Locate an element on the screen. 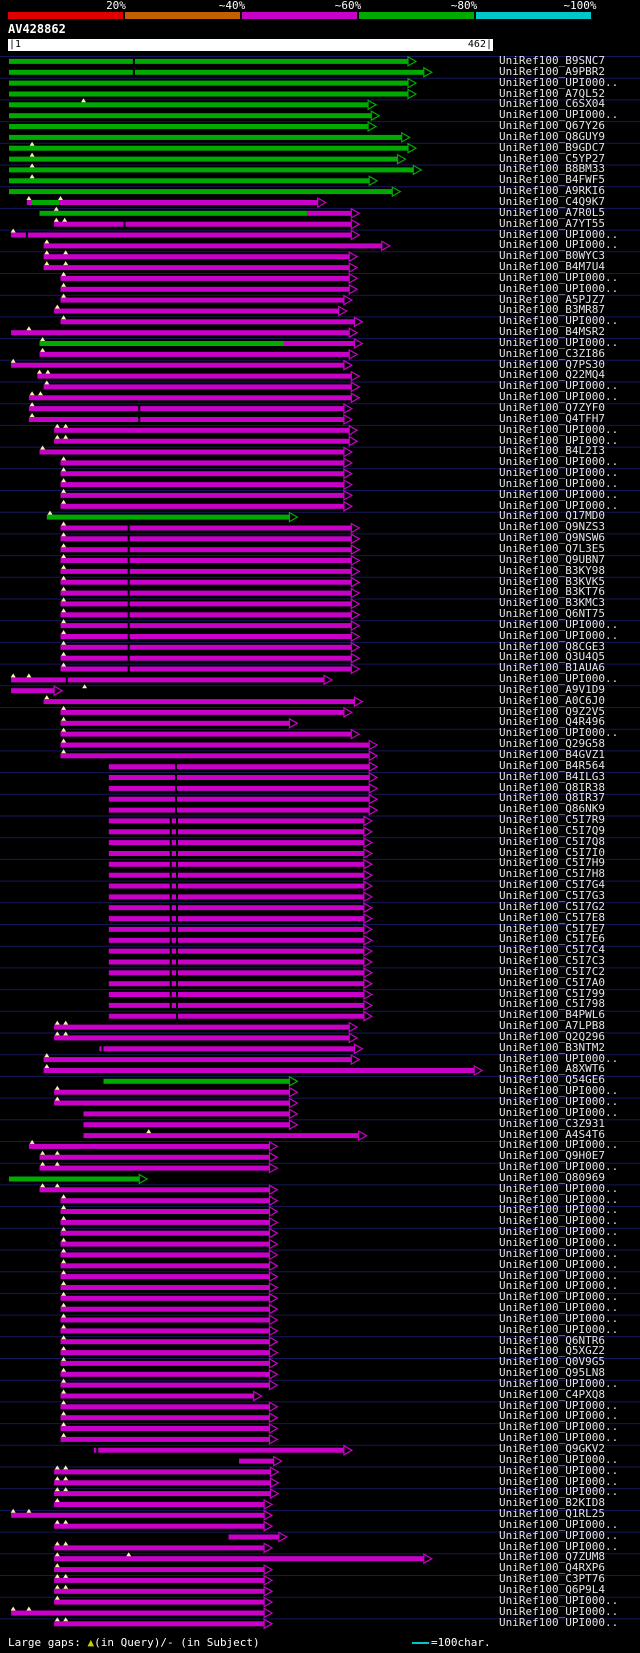 Image resolution: width=640 pixels, height=1653 pixels. hit-label: UniRef100_Q9H0E7 is located at coordinates (552, 1157).